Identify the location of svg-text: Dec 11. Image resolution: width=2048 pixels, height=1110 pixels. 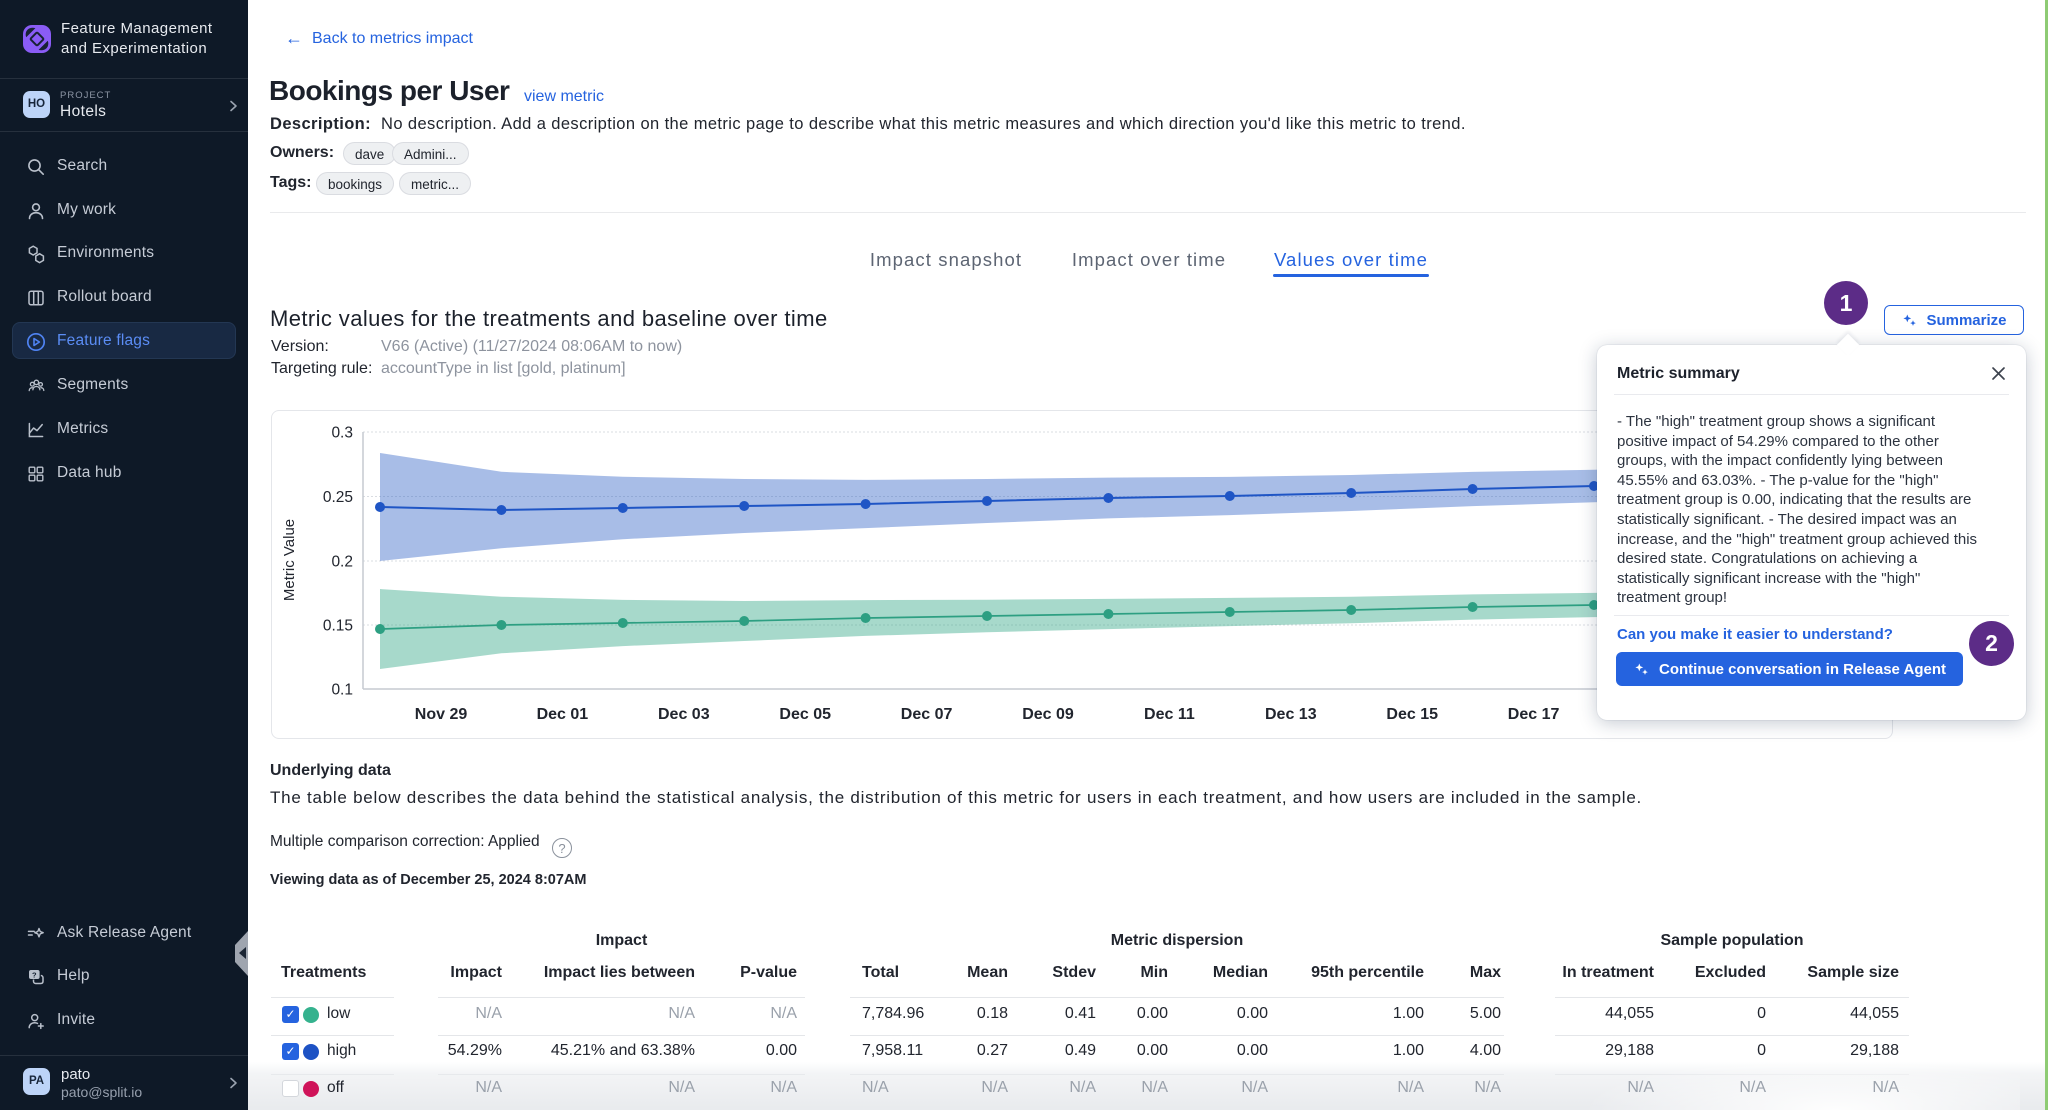
(1169, 714).